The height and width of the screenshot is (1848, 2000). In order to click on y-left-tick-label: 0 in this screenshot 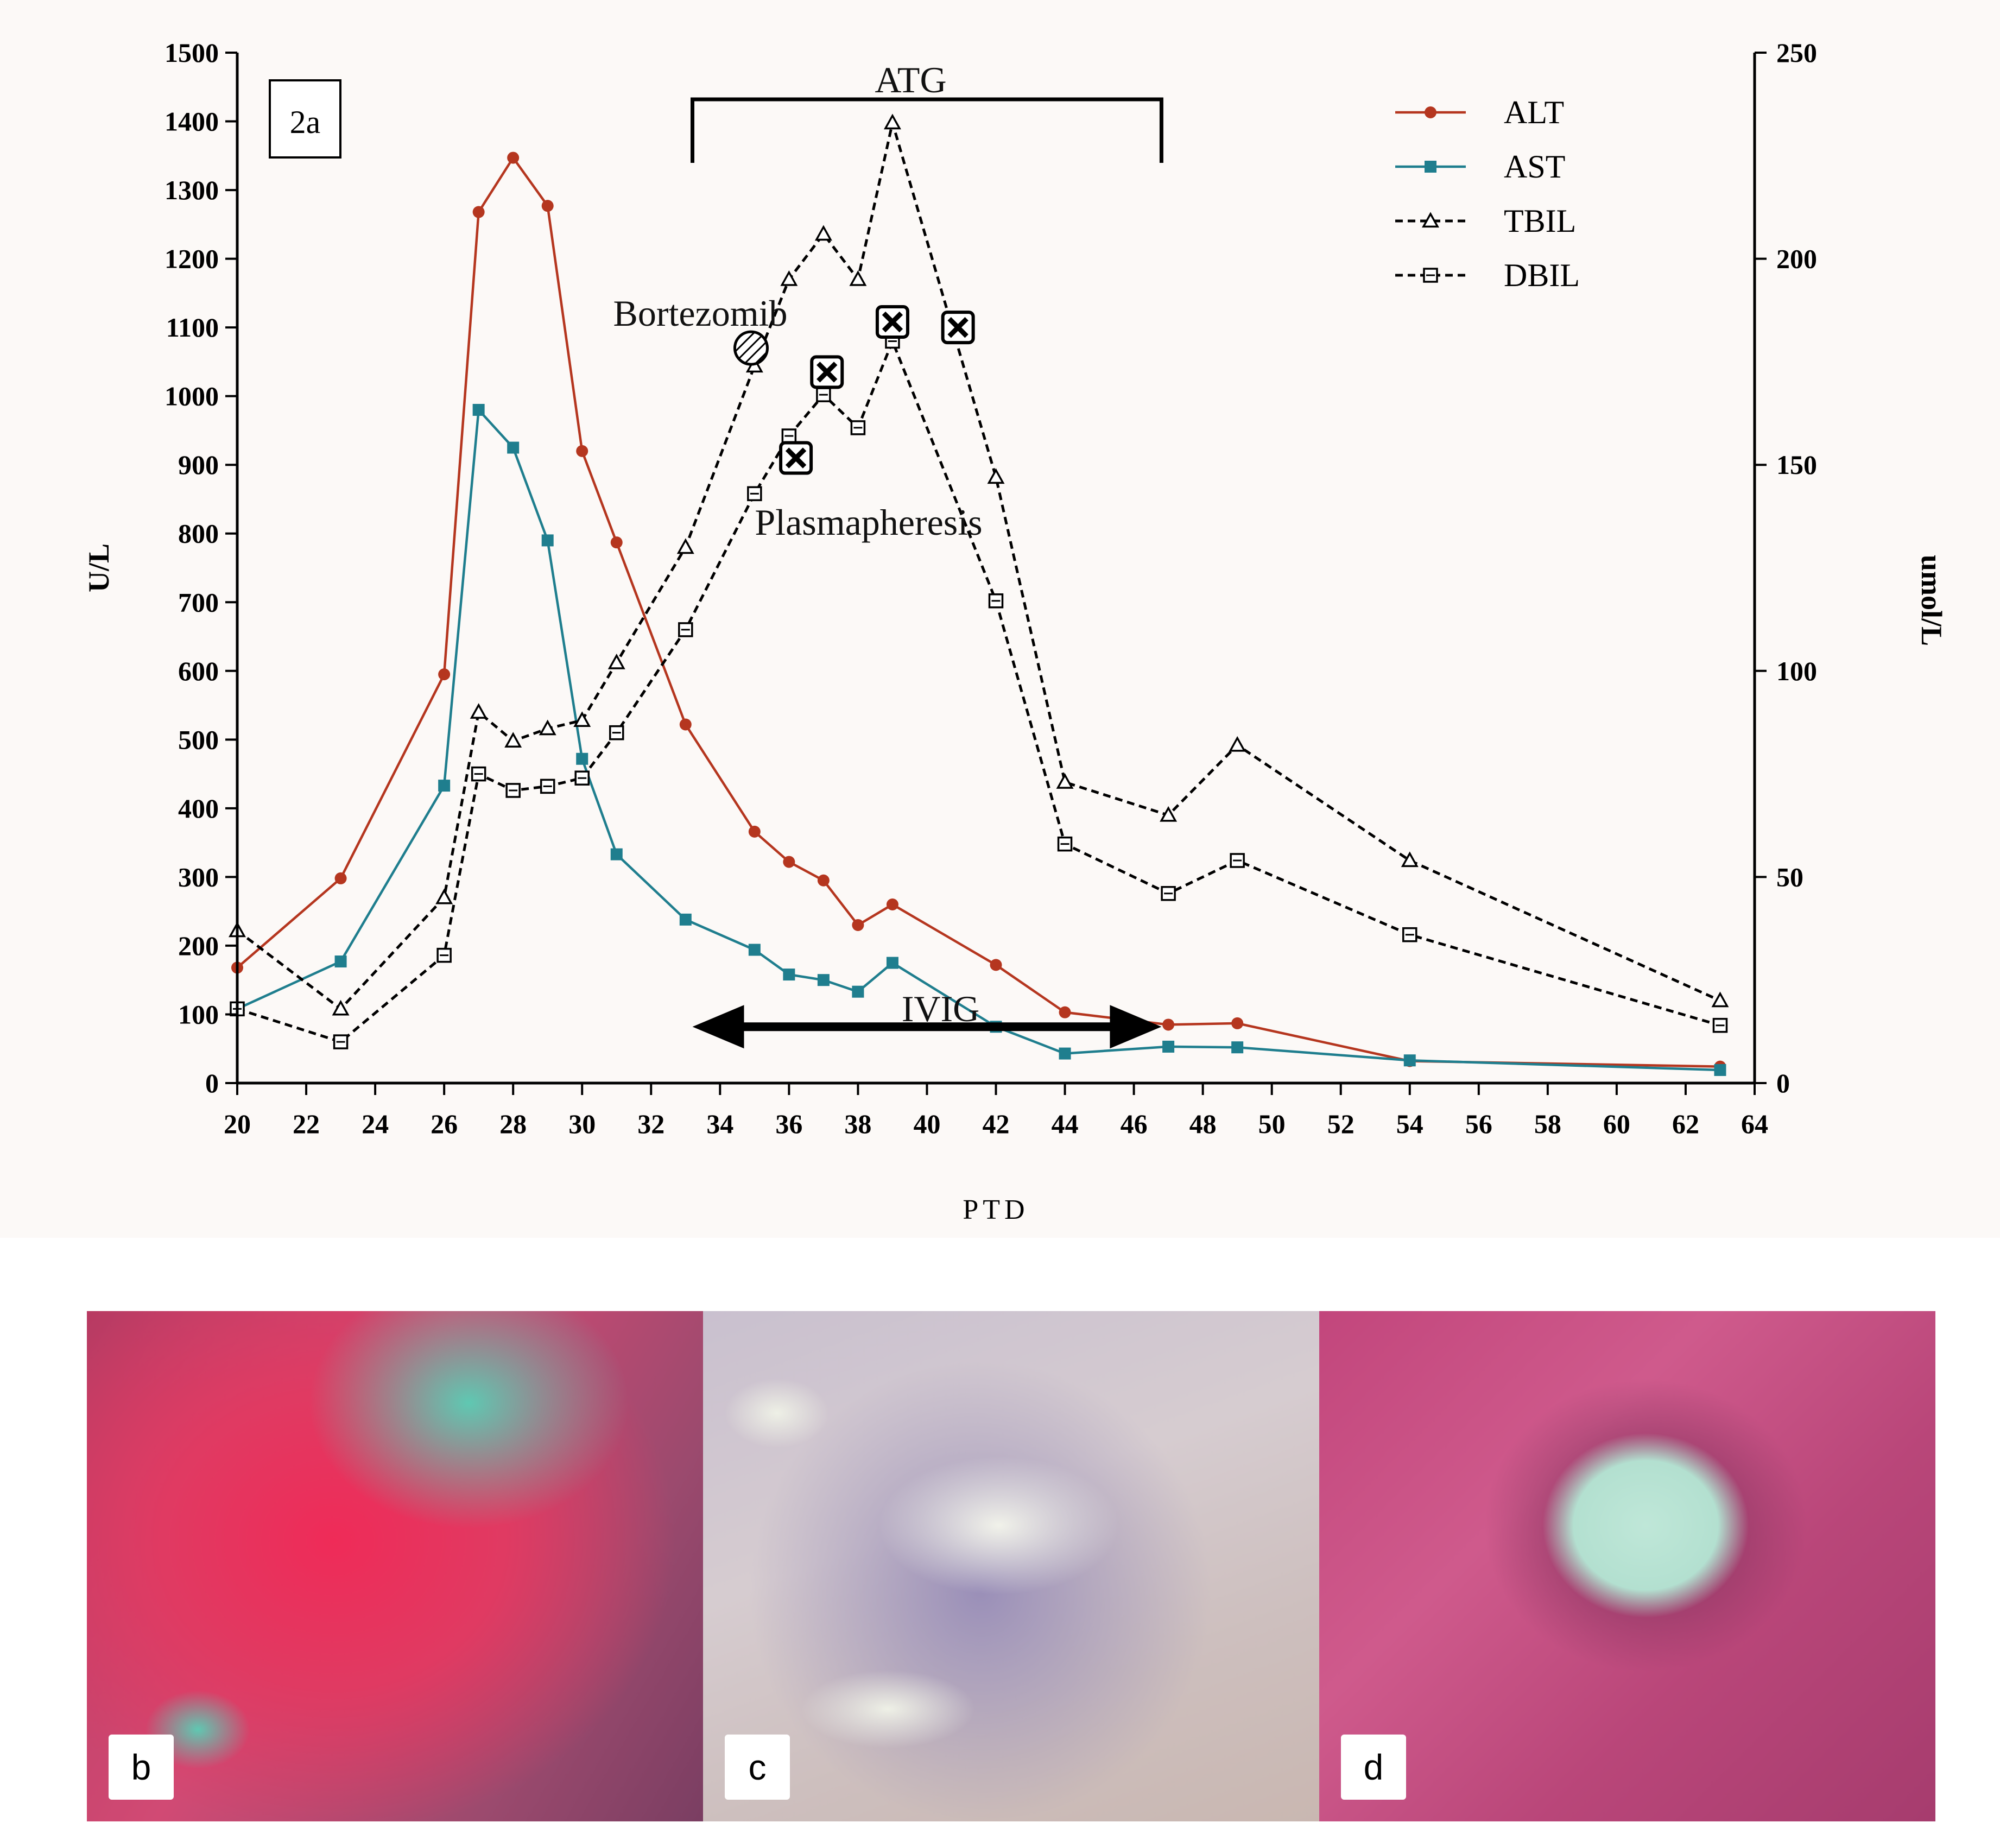, I will do `click(212, 1083)`.